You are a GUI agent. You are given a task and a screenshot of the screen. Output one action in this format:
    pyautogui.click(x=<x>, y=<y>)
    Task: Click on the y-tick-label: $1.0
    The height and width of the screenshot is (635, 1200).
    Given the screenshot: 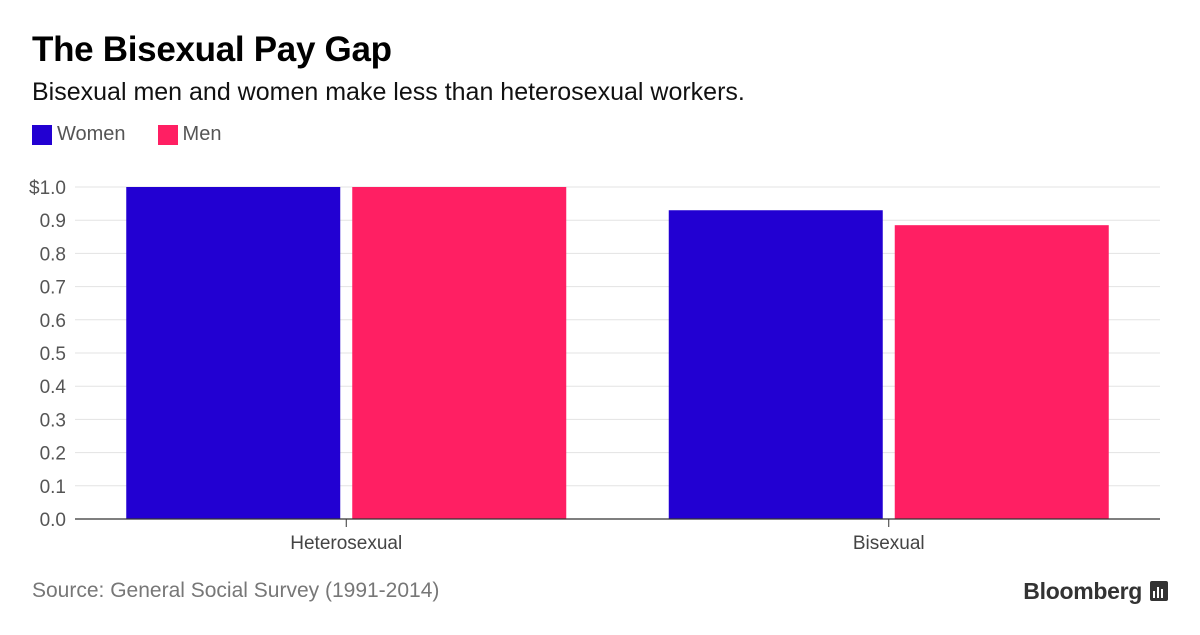 What is the action you would take?
    pyautogui.click(x=47, y=188)
    